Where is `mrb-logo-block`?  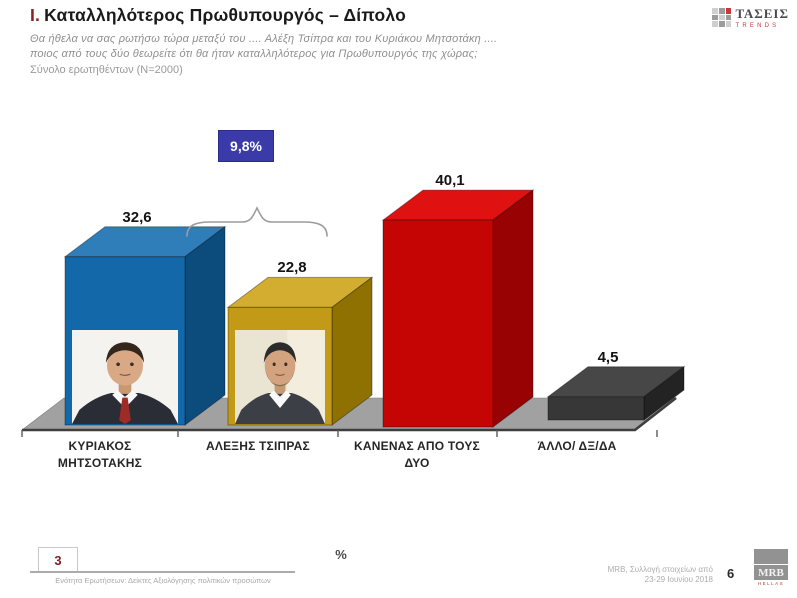
mrb-logo-block is located at coordinates (771, 556).